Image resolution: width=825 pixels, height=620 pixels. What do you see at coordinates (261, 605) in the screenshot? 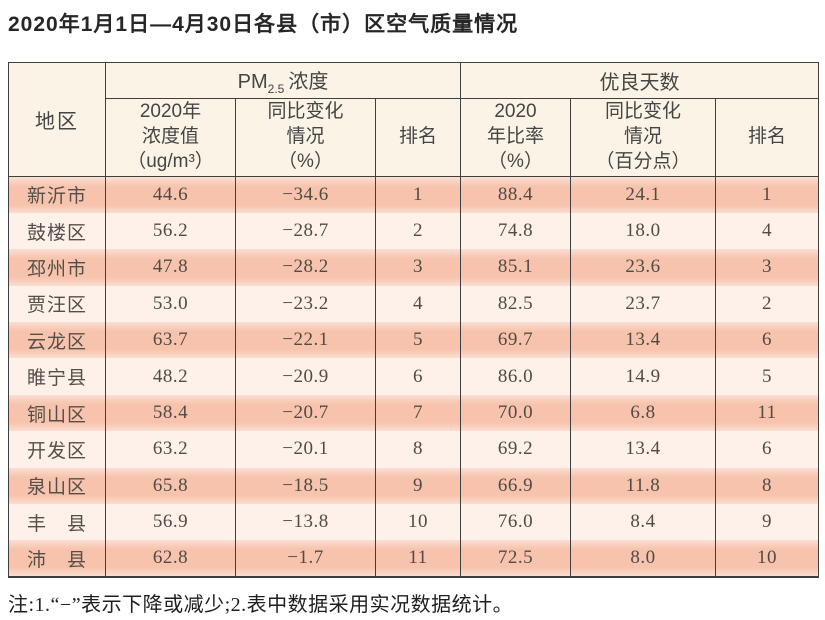
I see `footnote: 注:1.“−”表示下降或减少;2.表中数据采用实况数据统计。` at bounding box center [261, 605].